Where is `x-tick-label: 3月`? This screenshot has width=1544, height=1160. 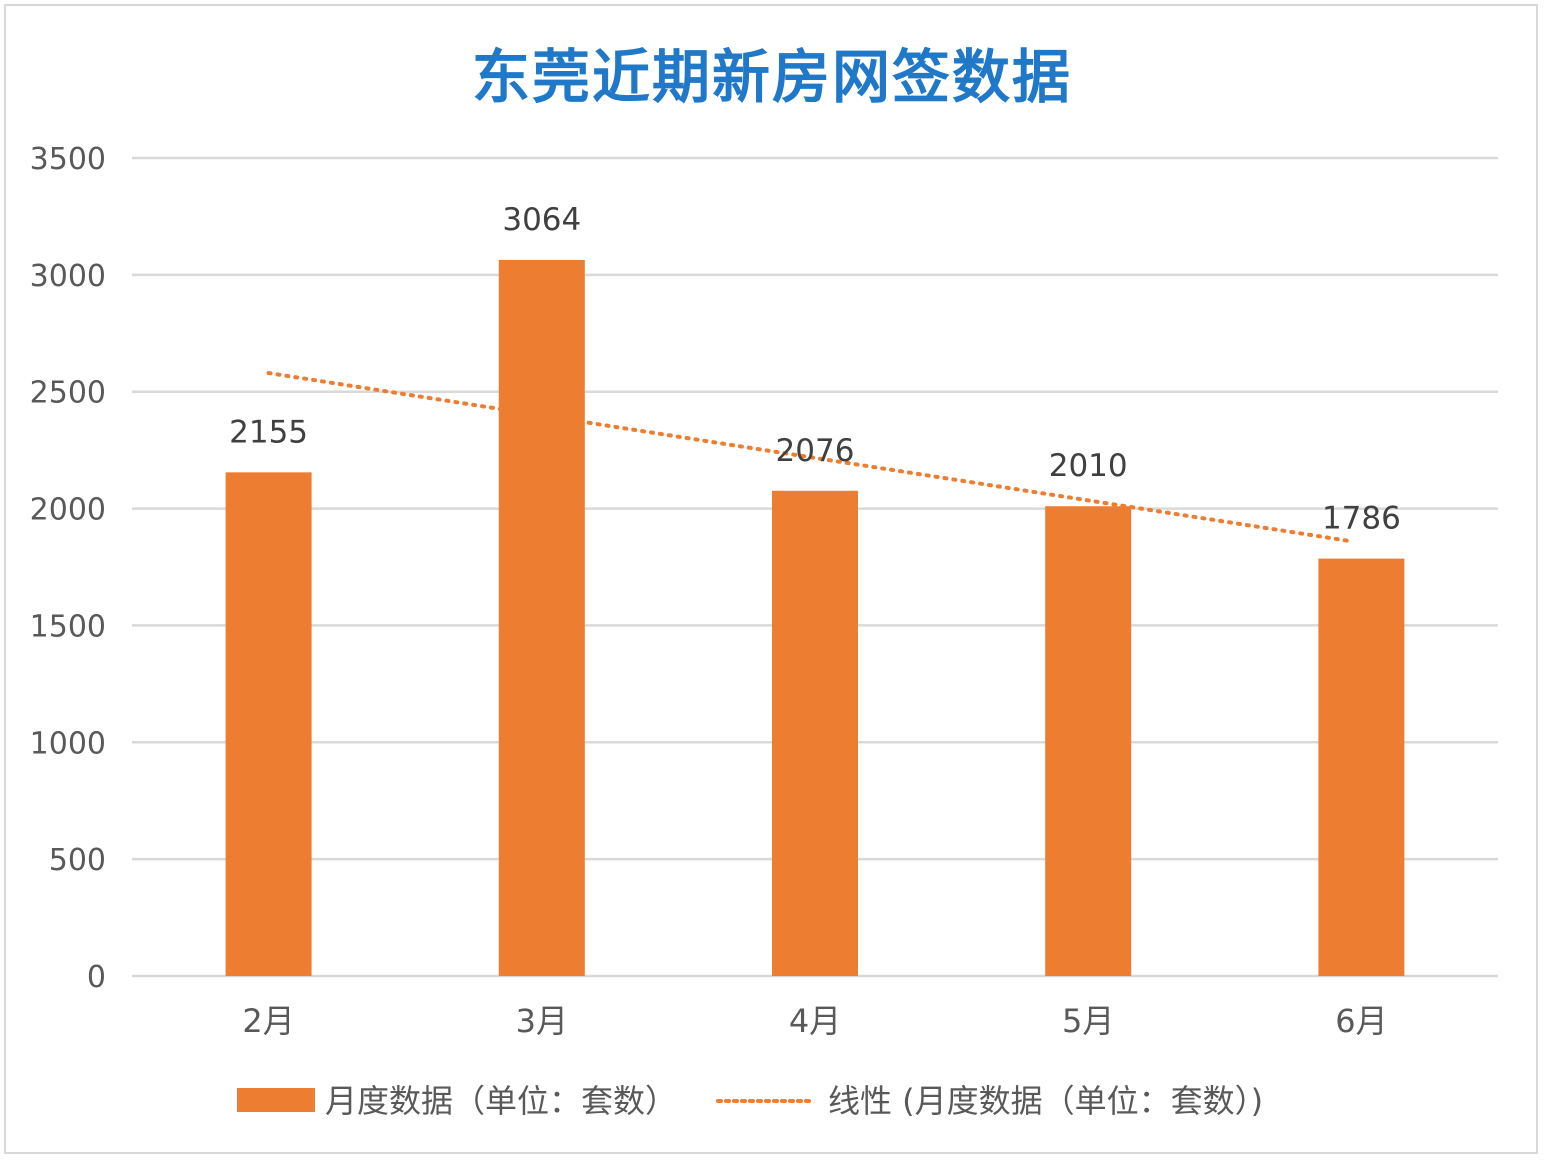
x-tick-label: 3月 is located at coordinates (542, 1021).